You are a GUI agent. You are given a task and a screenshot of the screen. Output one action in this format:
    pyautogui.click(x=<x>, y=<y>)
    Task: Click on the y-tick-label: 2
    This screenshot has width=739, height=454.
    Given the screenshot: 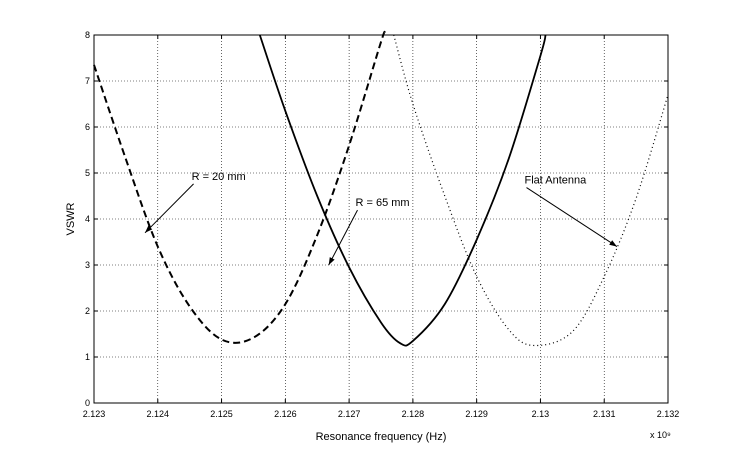 What is the action you would take?
    pyautogui.click(x=87, y=311)
    